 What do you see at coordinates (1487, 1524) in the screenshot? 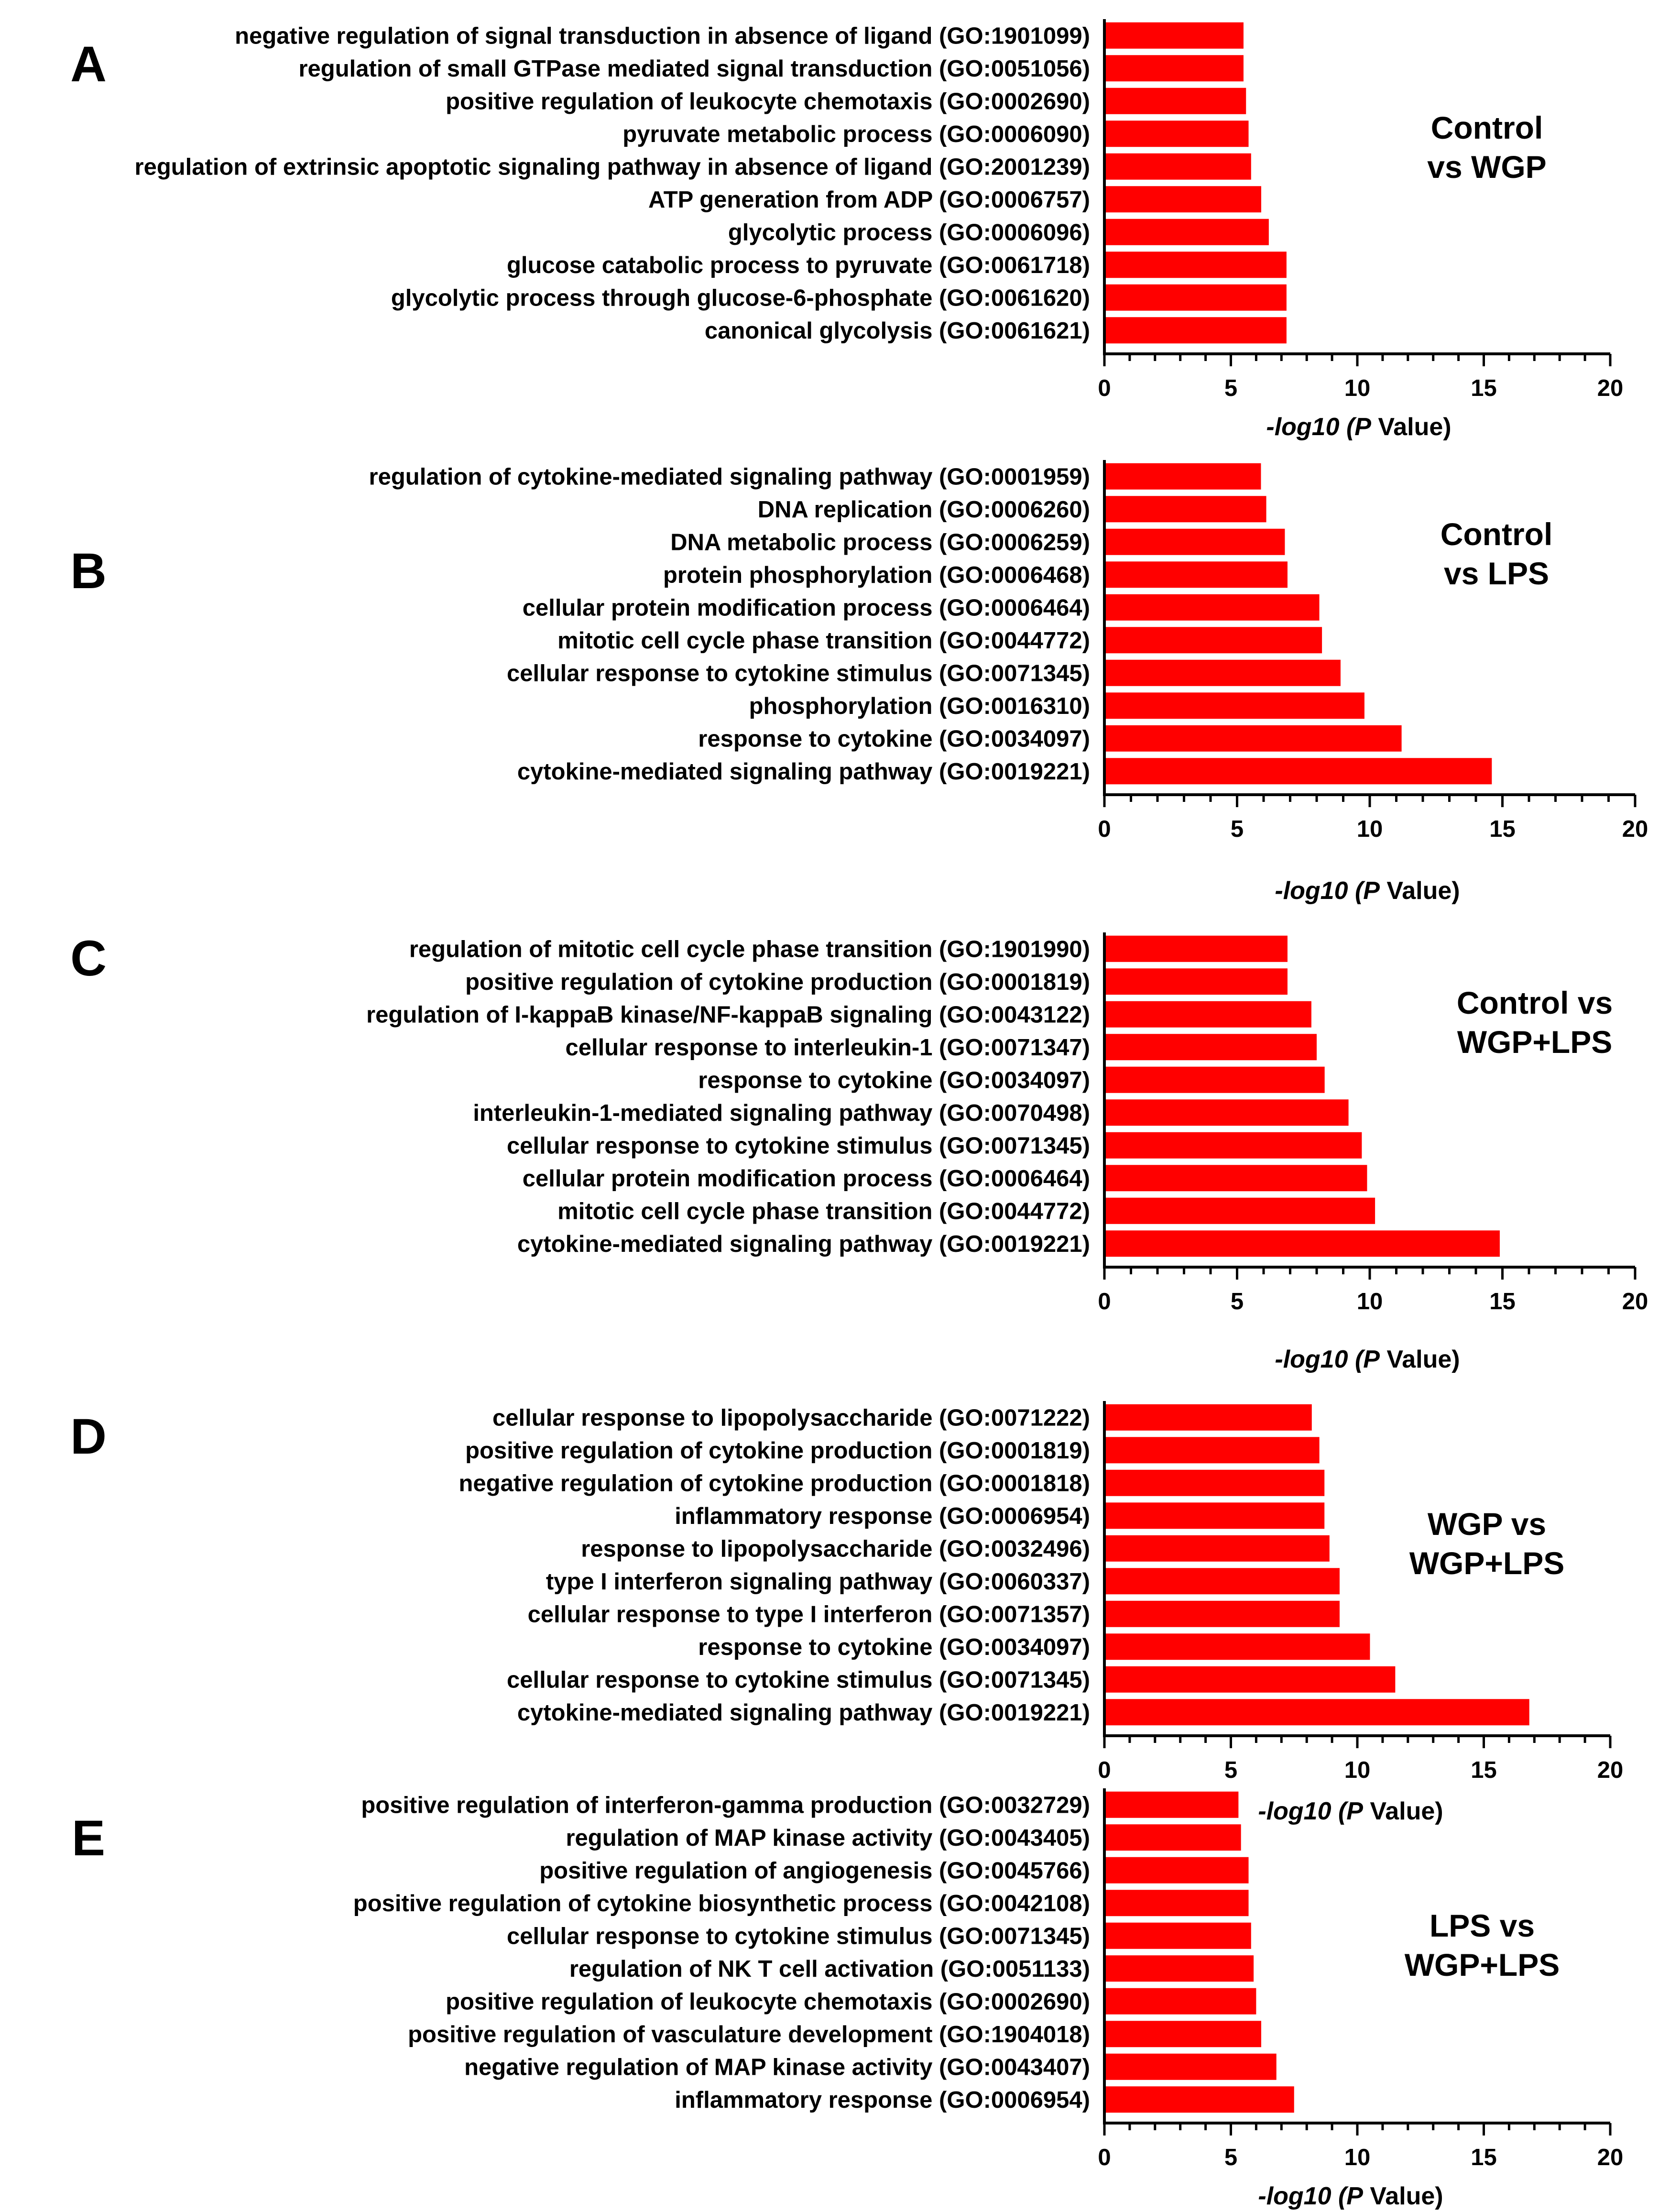
I see `panel-d-comparison-label-line-1: WGP vs` at bounding box center [1487, 1524].